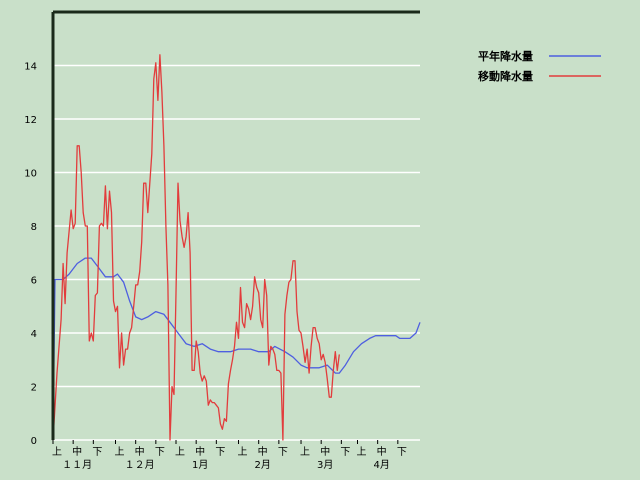  Describe the element at coordinates (505, 76) in the screenshot. I see `legend-label-1: 移動降水量` at that location.